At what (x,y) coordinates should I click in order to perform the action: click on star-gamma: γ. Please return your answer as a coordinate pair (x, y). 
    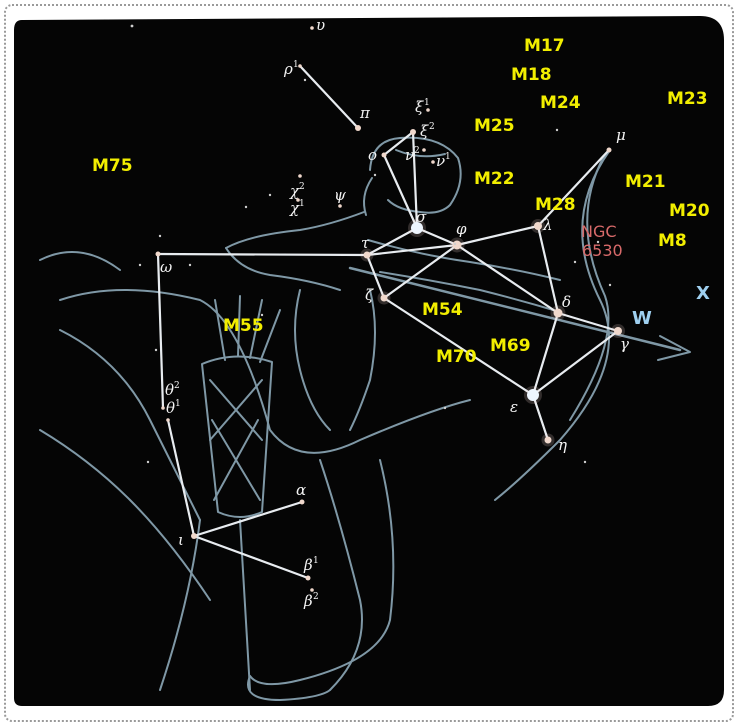
    Looking at the image, I should click on (620, 338).